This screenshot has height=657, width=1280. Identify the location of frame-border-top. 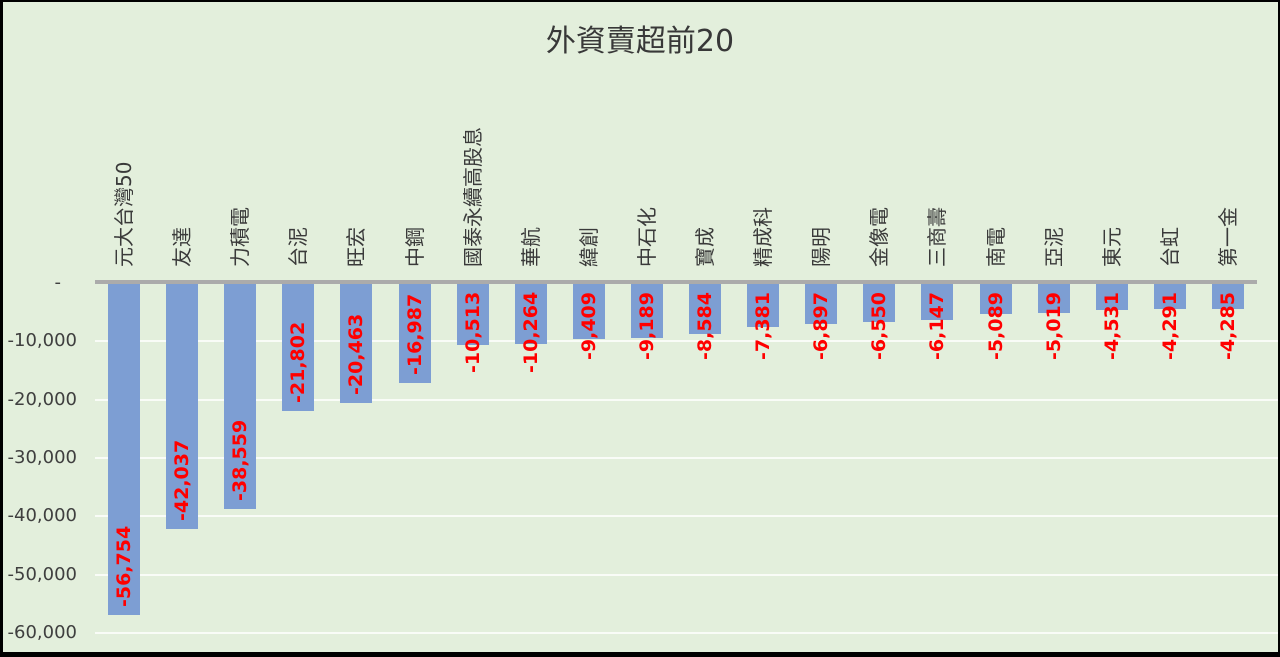
(640, 1).